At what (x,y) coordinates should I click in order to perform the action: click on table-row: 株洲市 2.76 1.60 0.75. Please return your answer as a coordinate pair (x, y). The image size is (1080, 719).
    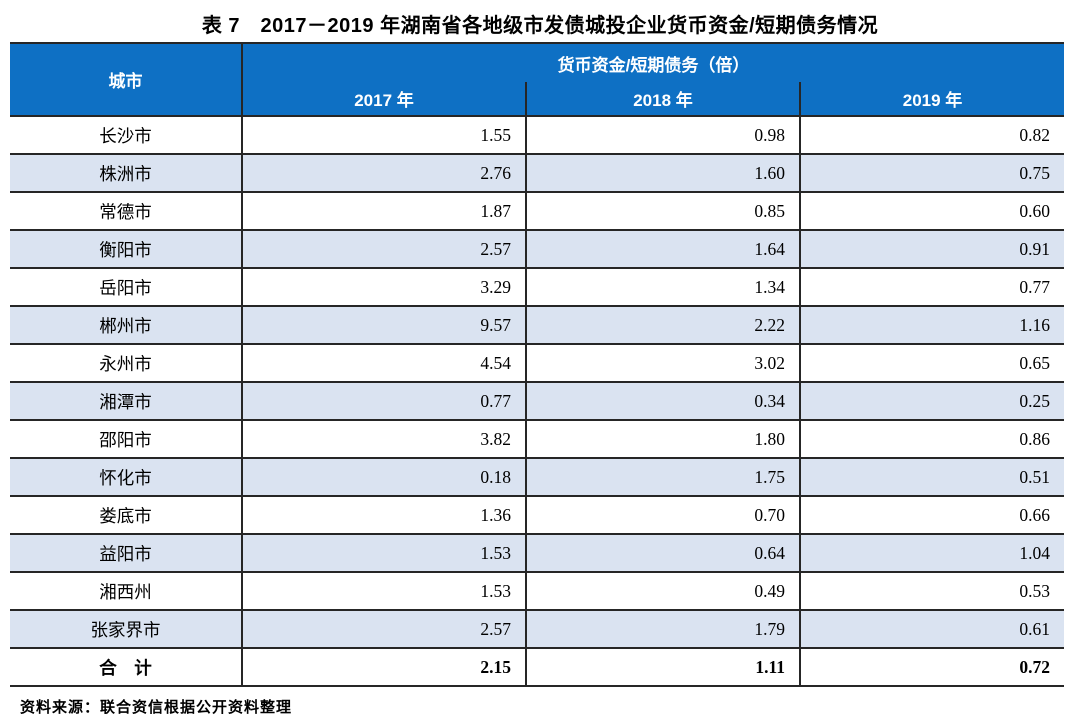
    Looking at the image, I should click on (537, 173).